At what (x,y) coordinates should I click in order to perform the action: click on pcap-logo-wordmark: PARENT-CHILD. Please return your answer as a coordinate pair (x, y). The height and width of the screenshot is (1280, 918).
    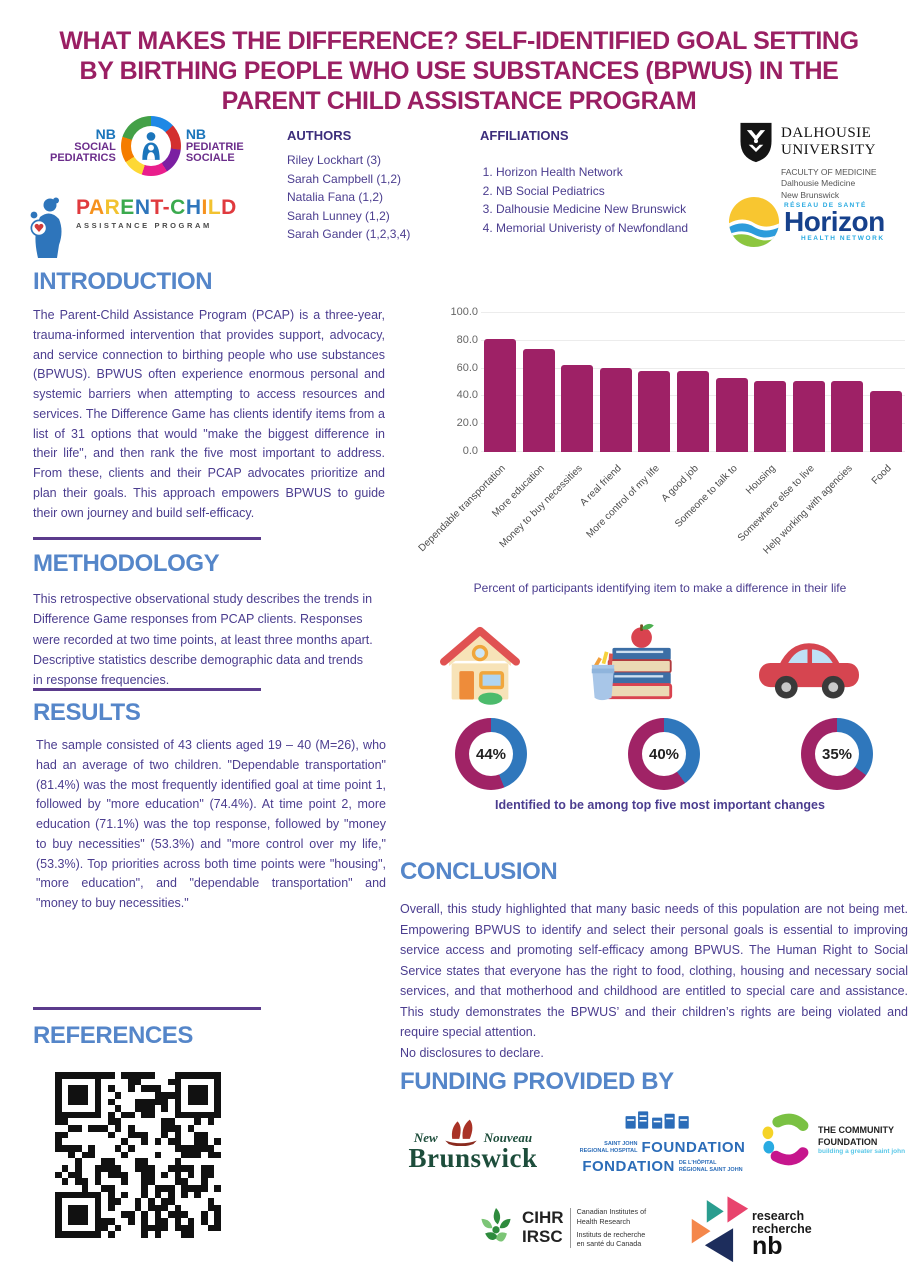
    Looking at the image, I should click on (156, 207).